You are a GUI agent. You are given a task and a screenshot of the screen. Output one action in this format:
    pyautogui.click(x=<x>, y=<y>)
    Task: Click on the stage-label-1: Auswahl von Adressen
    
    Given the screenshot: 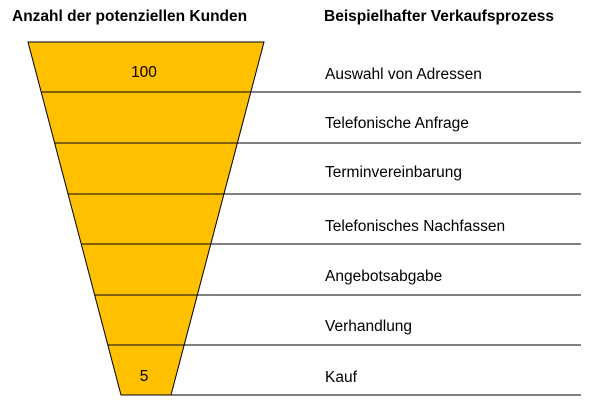 What is the action you would take?
    pyautogui.click(x=403, y=74)
    